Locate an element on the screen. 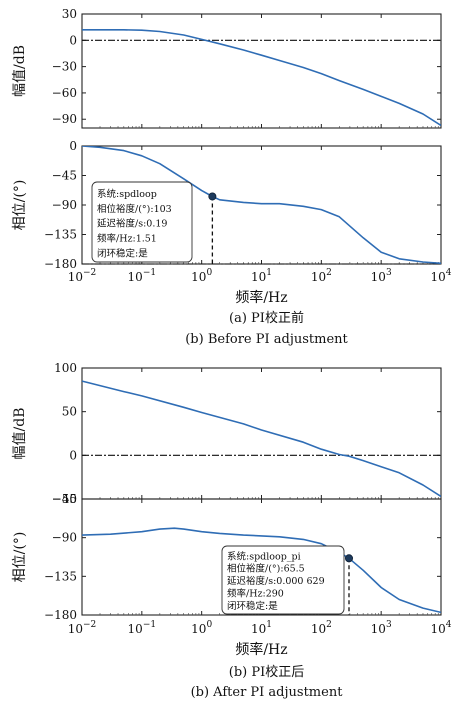 This screenshot has height=718, width=459. caption-en: (b) Before PI adjustment is located at coordinates (266, 339).